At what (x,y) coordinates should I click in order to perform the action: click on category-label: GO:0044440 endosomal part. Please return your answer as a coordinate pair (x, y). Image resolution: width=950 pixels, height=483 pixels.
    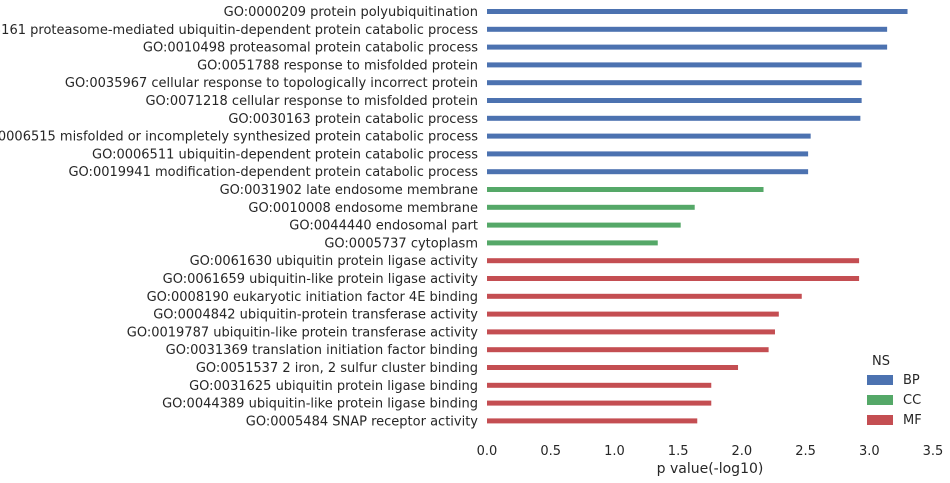
    Looking at the image, I should click on (383, 226).